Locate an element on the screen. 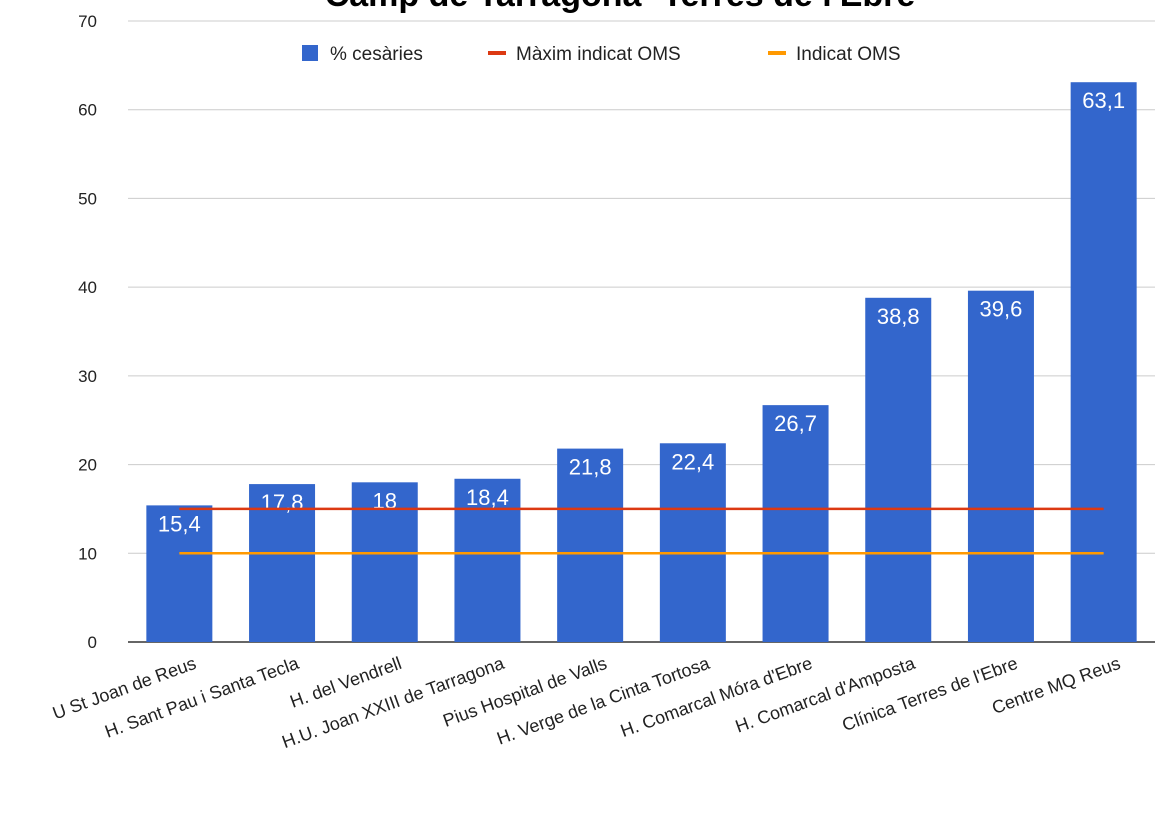 The height and width of the screenshot is (821, 1168). y-tick-label: 60 is located at coordinates (87, 110).